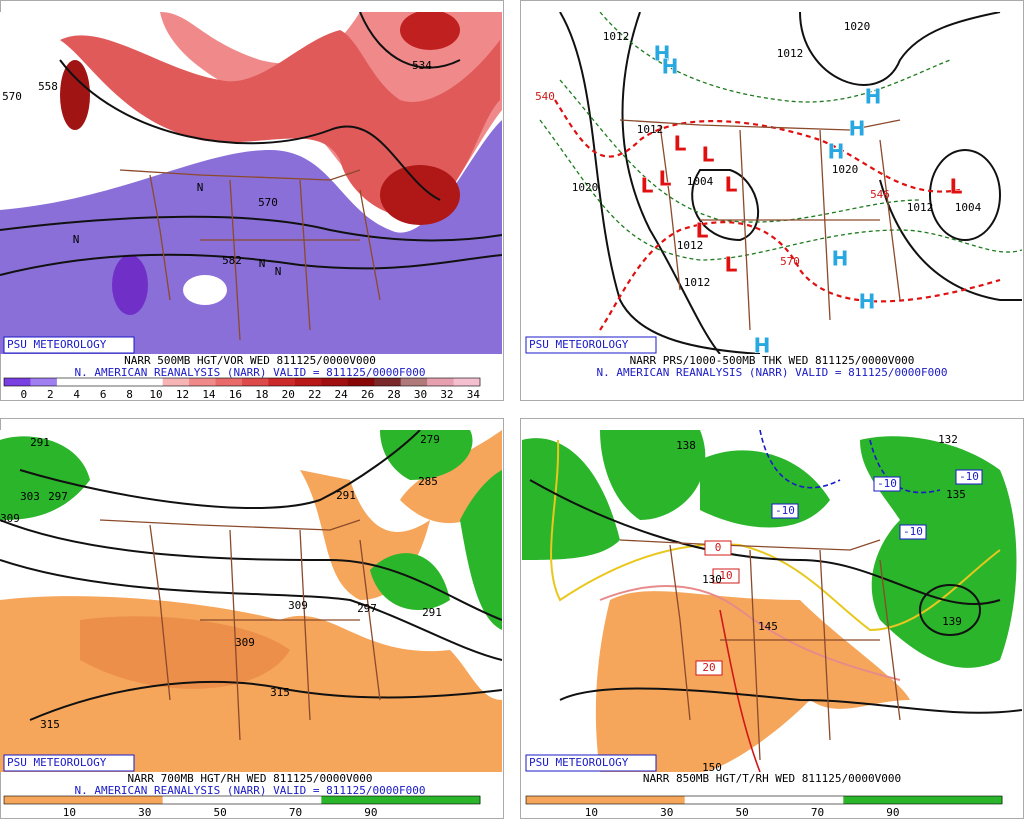 The width and height of the screenshot is (1024, 819). Describe the element at coordinates (790, 261) in the screenshot. I see `contour-label: 570` at that location.